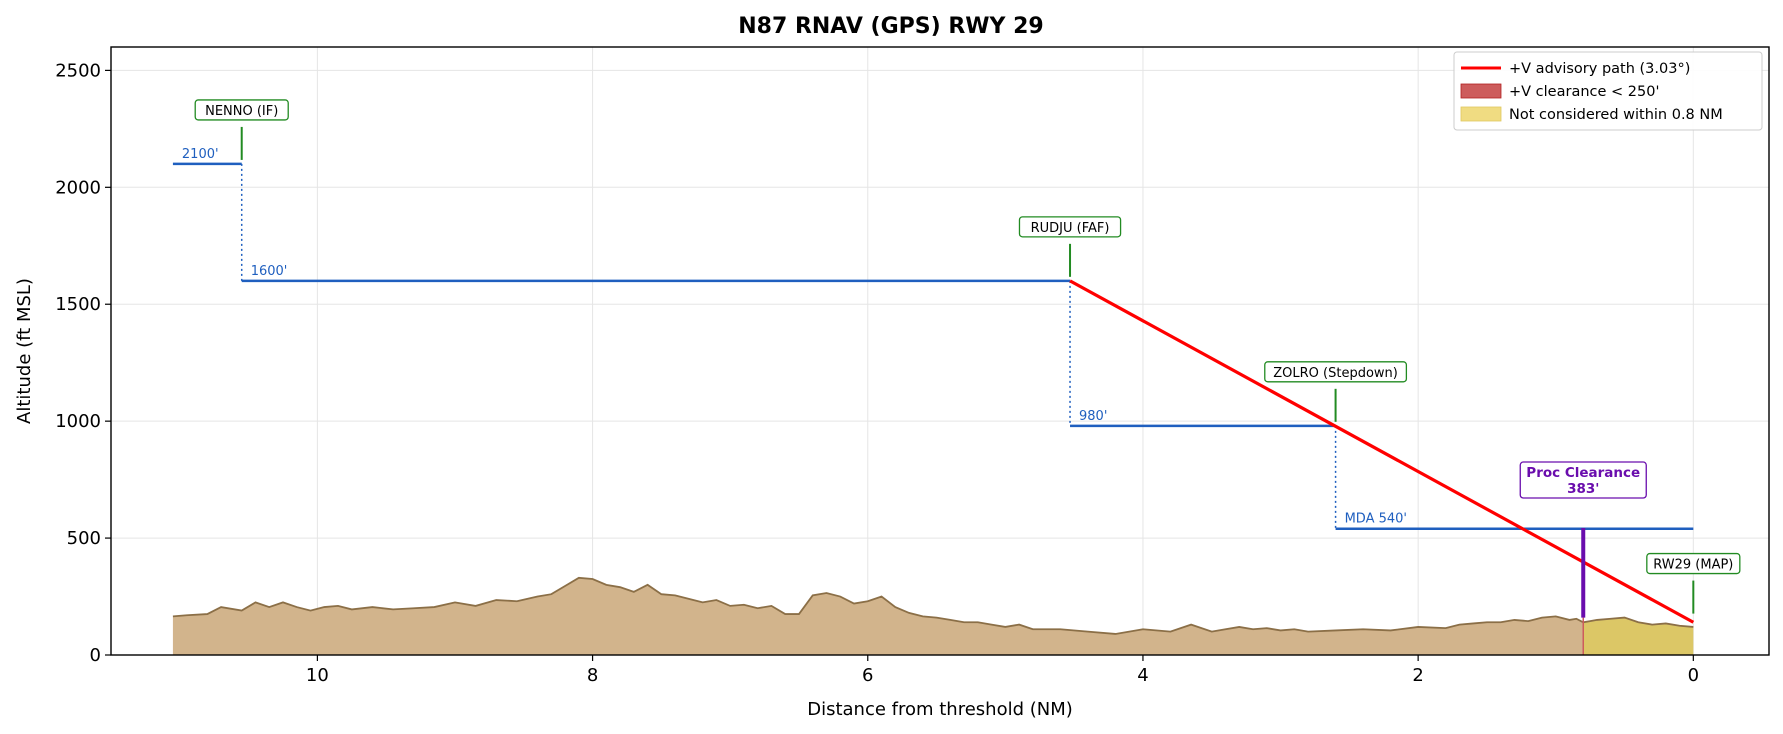 This screenshot has width=1783, height=734. I want to click on chart-title: N87 RNAV (GPS) RWY 29, so click(890, 26).